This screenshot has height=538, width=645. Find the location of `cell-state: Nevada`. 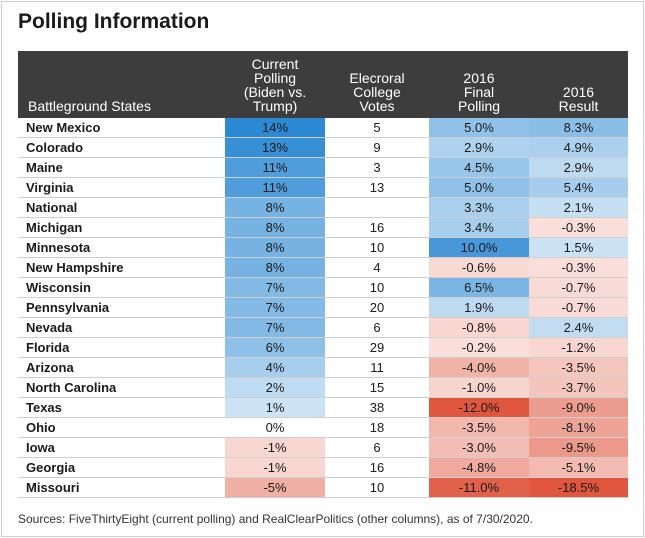

cell-state: Nevada is located at coordinates (49, 327).